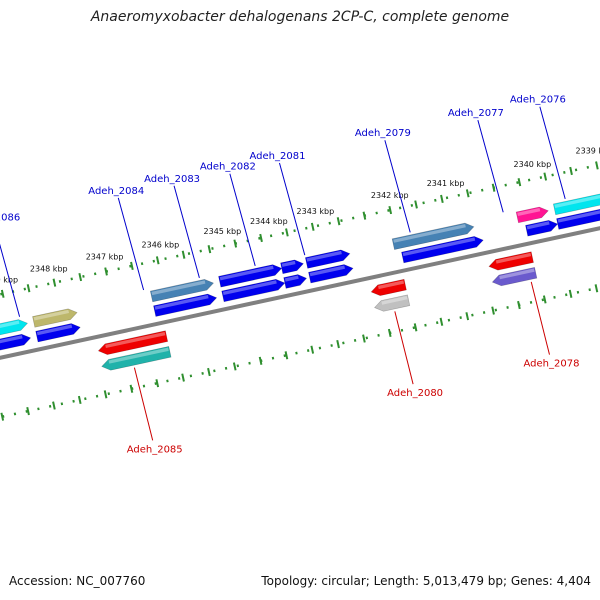 This screenshot has height=600, width=600. What do you see at coordinates (223, 231) in the screenshot?
I see `tick-label: 2345 kbp` at bounding box center [223, 231].